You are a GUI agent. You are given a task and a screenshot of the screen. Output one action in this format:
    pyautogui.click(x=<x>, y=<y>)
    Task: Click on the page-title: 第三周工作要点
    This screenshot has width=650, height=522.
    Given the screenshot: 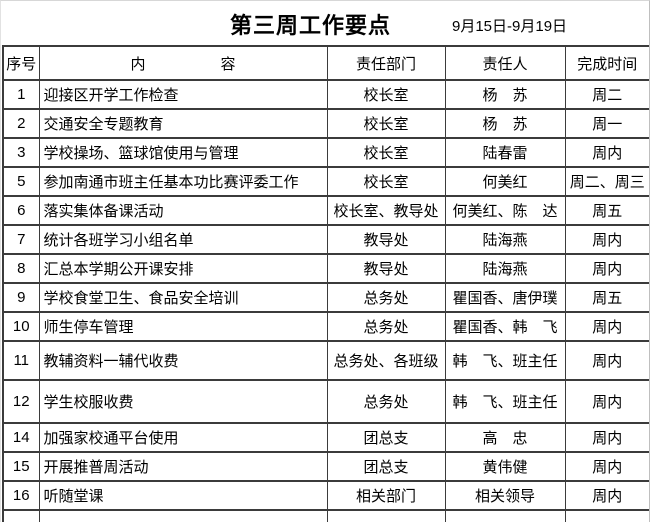 What is the action you would take?
    pyautogui.click(x=311, y=25)
    